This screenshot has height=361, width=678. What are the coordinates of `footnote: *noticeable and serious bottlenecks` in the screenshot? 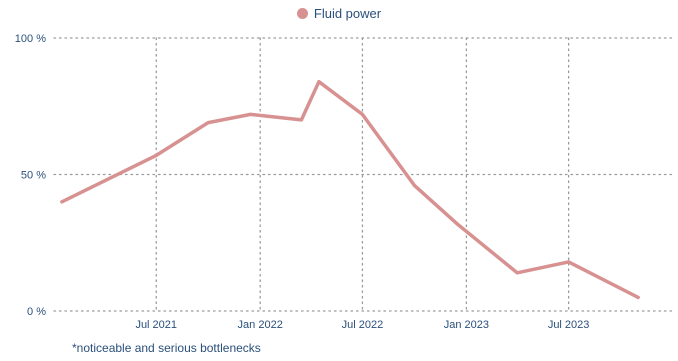 It's located at (166, 348).